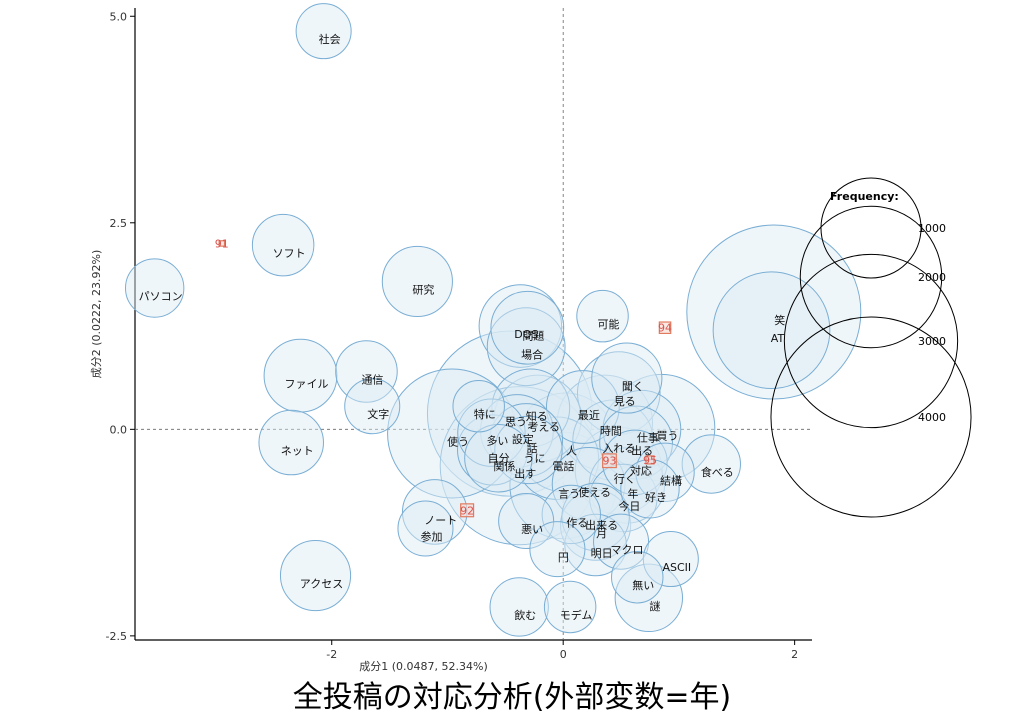 This screenshot has height=724, width=1024. I want to click on word-label: 月, so click(601, 533).